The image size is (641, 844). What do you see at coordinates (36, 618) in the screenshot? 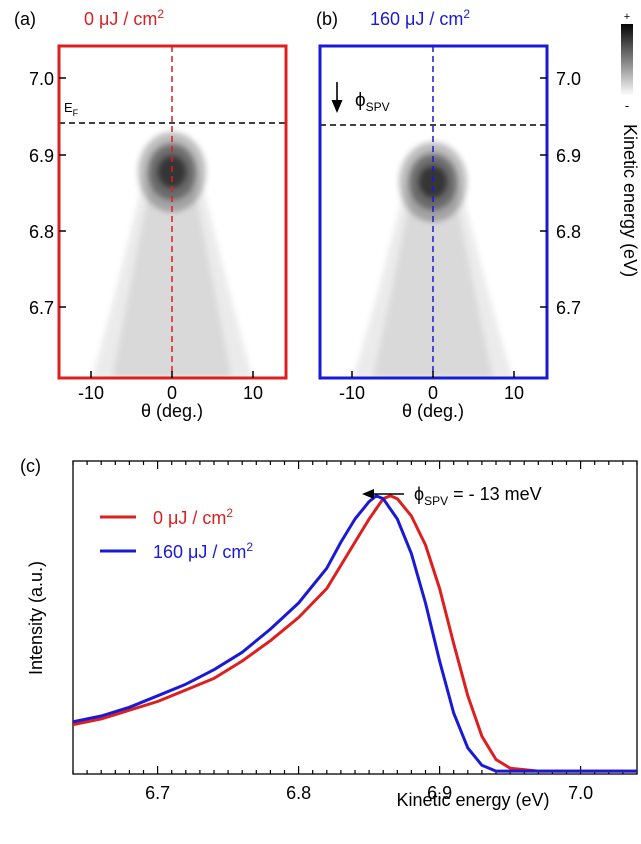
I see `panel-c-y-label: Intensity (a.u.)` at bounding box center [36, 618].